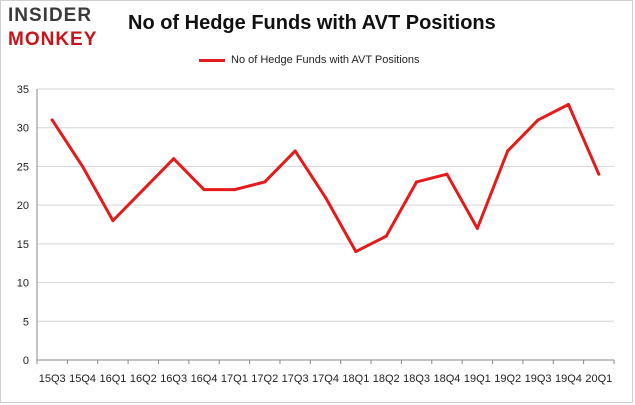 This screenshot has height=405, width=635. What do you see at coordinates (26, 322) in the screenshot?
I see `y-tick-label: 5` at bounding box center [26, 322].